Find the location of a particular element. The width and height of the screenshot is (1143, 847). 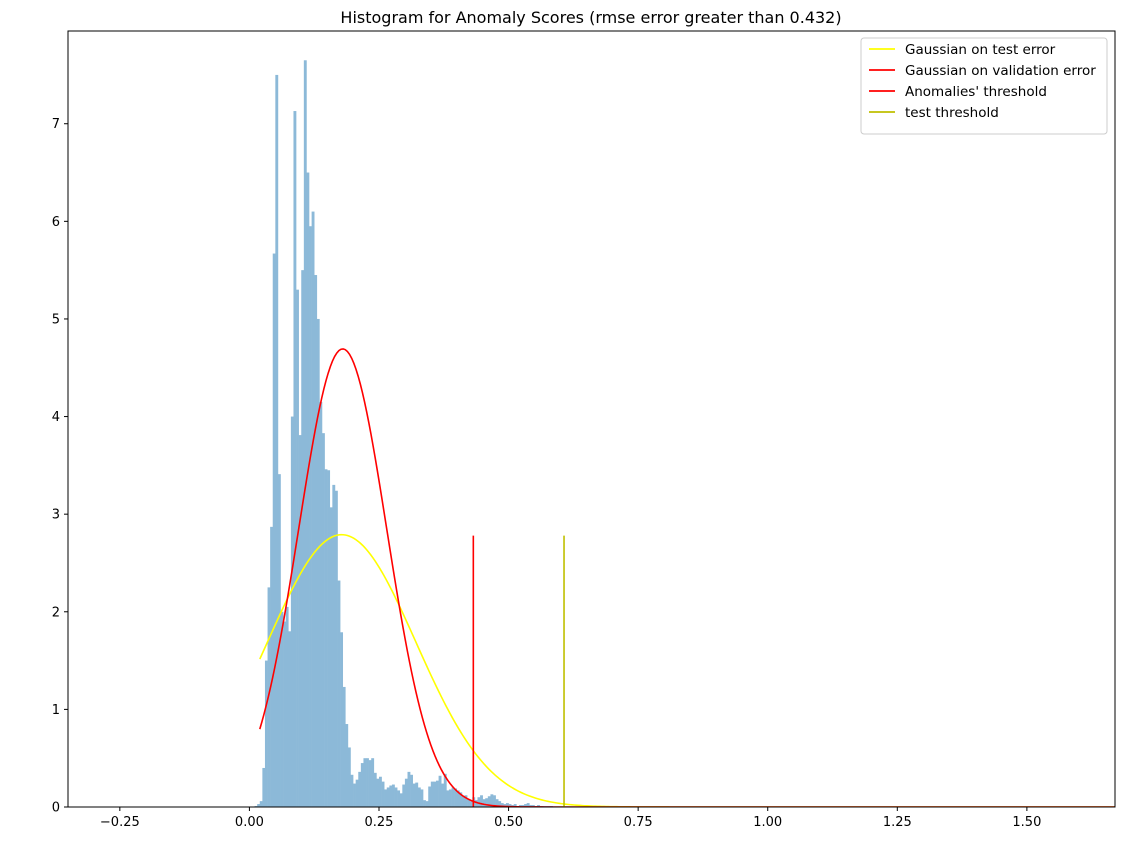

x-tick-label: 1.25 is located at coordinates (897, 822).